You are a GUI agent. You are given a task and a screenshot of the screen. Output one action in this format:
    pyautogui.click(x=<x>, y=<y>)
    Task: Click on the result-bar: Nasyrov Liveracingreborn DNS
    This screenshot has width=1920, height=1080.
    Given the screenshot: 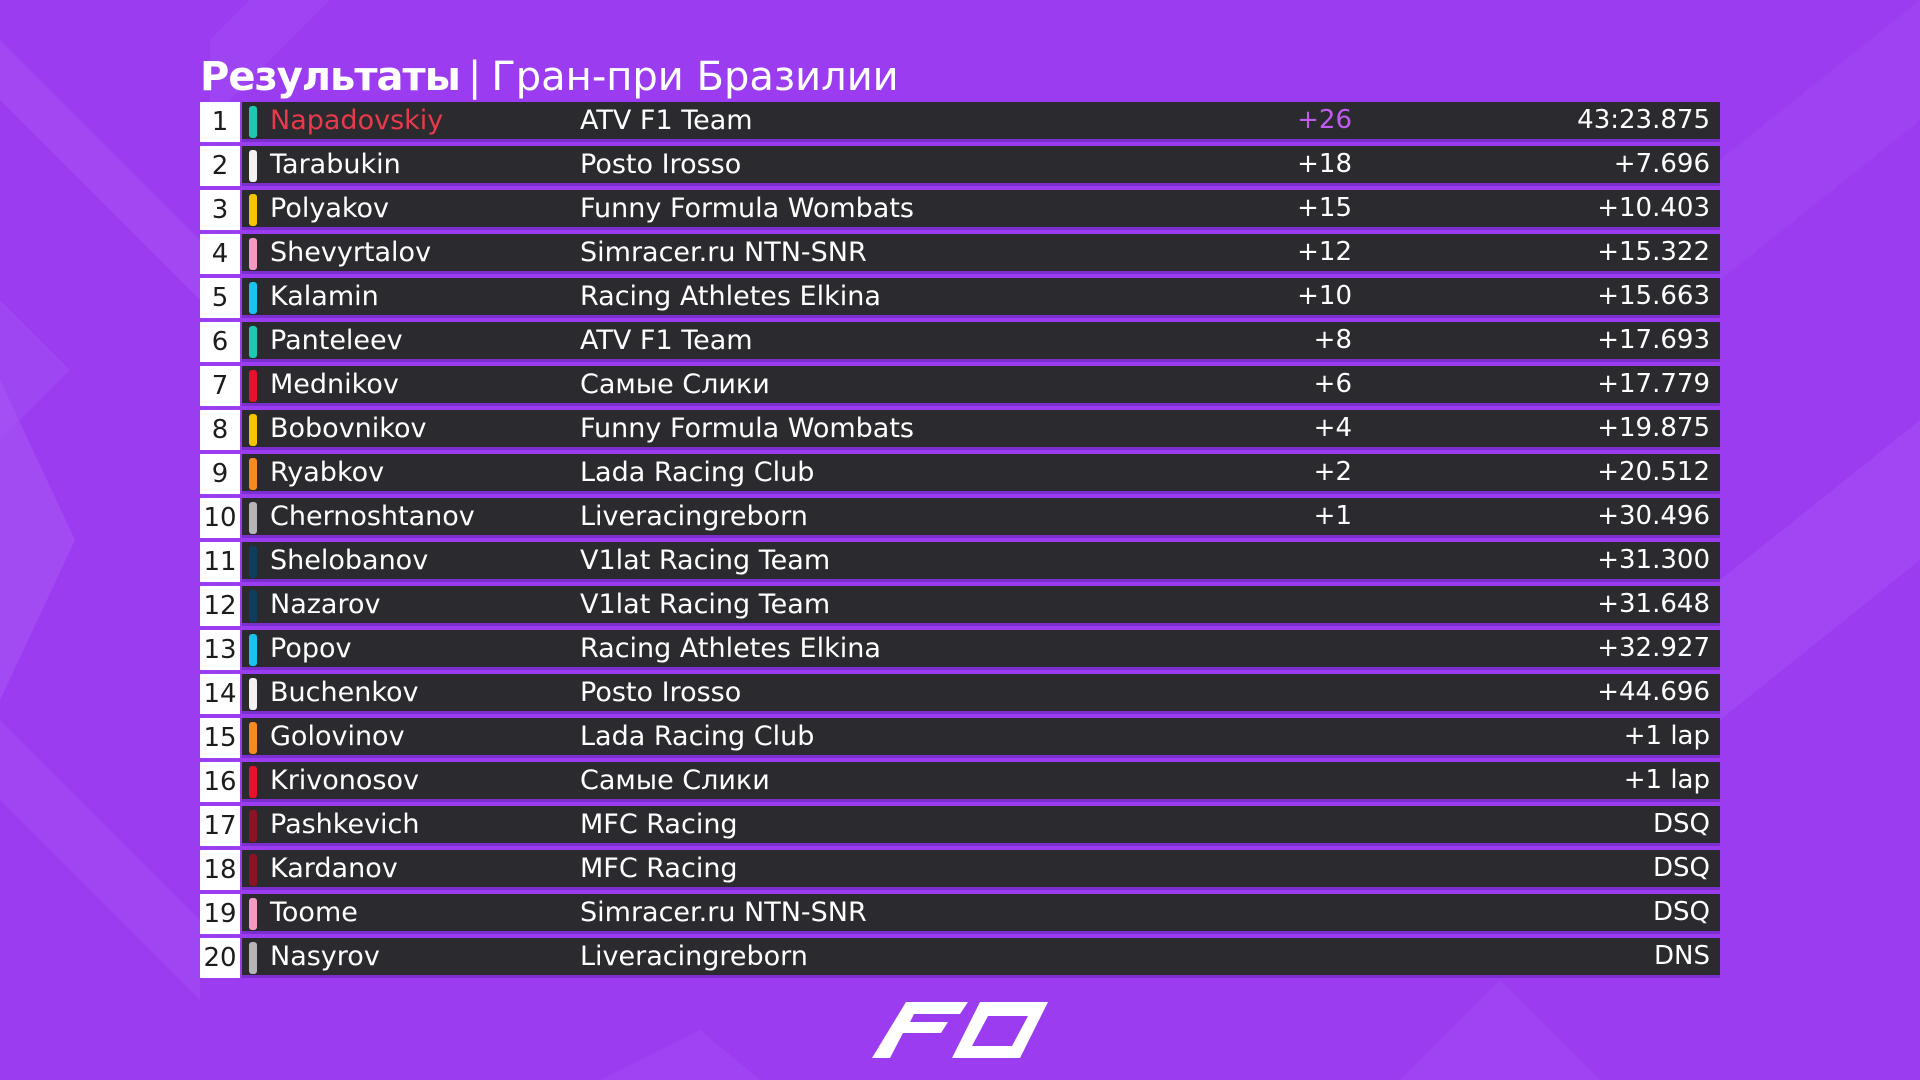 What is the action you would take?
    pyautogui.click(x=981, y=958)
    